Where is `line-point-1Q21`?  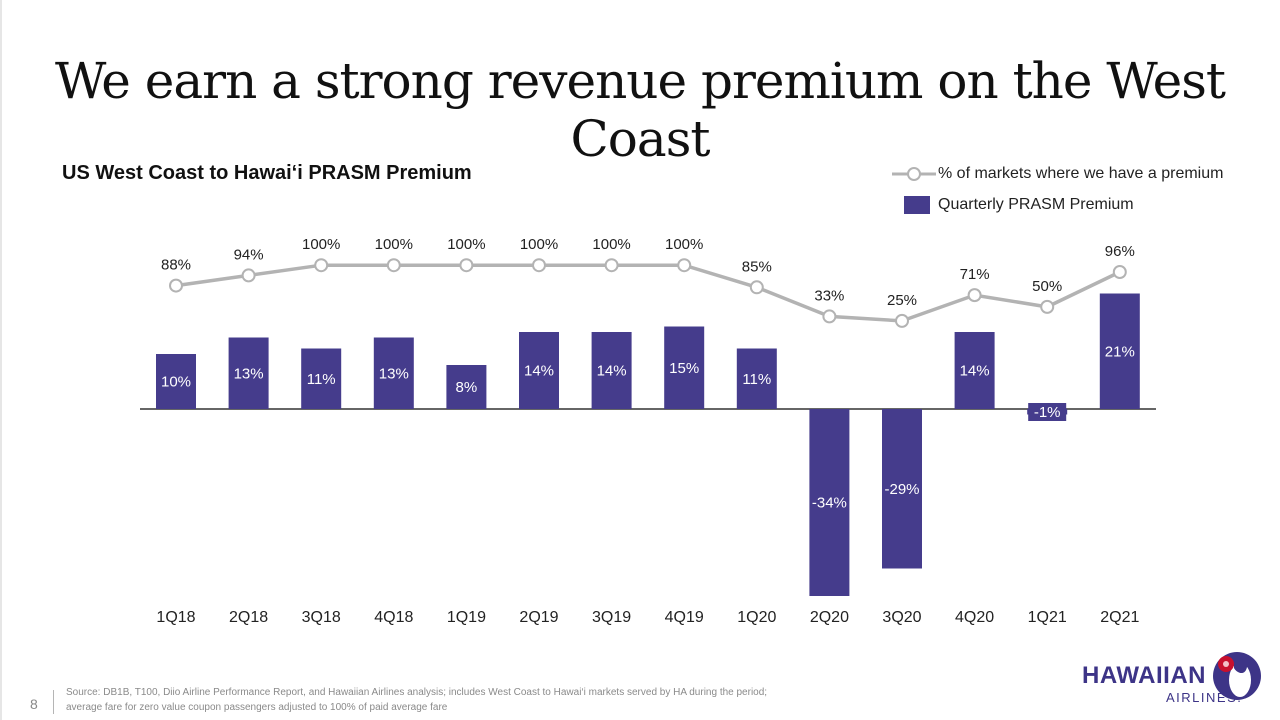
line-point-1Q21 is located at coordinates (1047, 306).